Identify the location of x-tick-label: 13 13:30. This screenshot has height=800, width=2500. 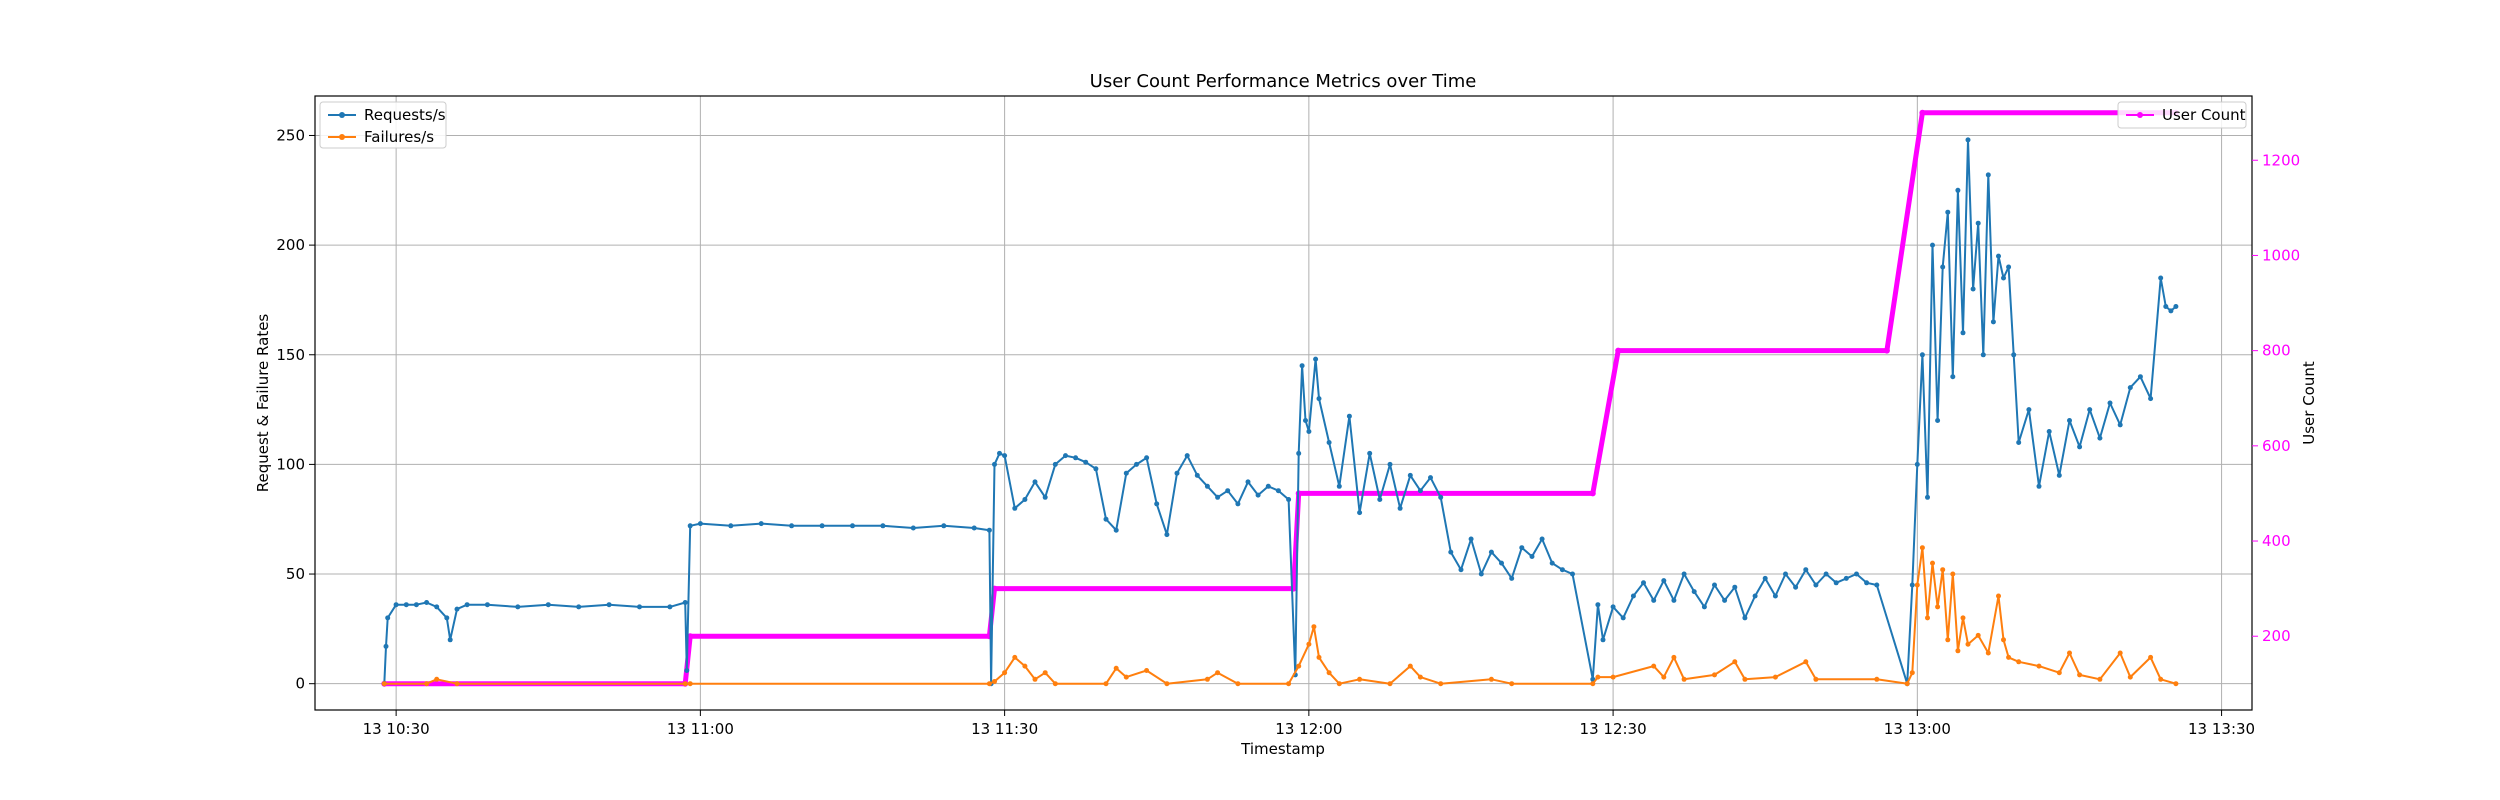
(2221, 729).